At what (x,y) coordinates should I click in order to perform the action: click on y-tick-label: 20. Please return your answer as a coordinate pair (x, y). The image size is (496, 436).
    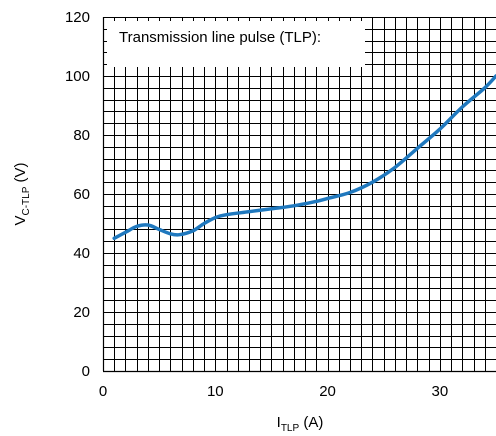
    Looking at the image, I should click on (81, 312).